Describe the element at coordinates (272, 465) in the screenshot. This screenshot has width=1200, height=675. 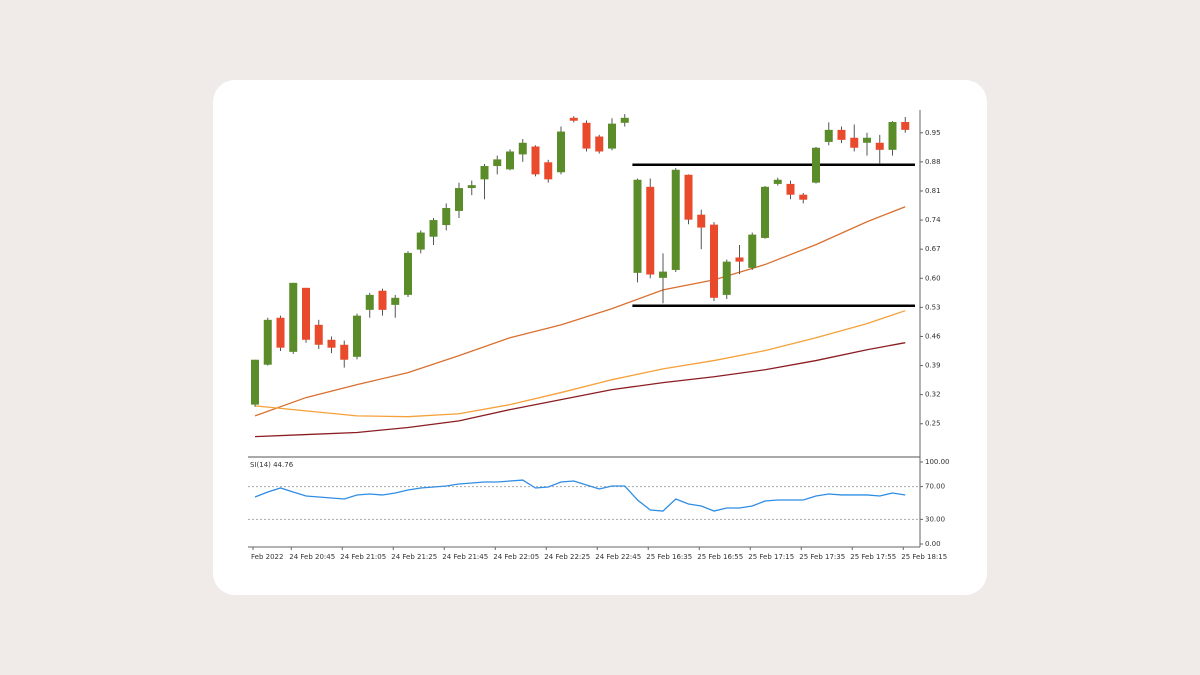
I see `indicator-title: SI(14) 44.76` at that location.